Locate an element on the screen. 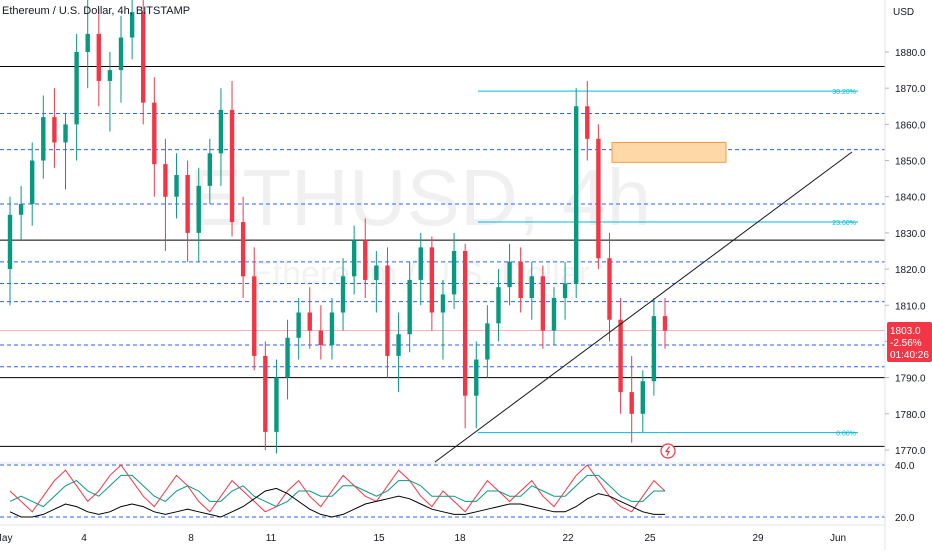 This screenshot has width=932, height=555. alert-icon-bolt is located at coordinates (667, 451).